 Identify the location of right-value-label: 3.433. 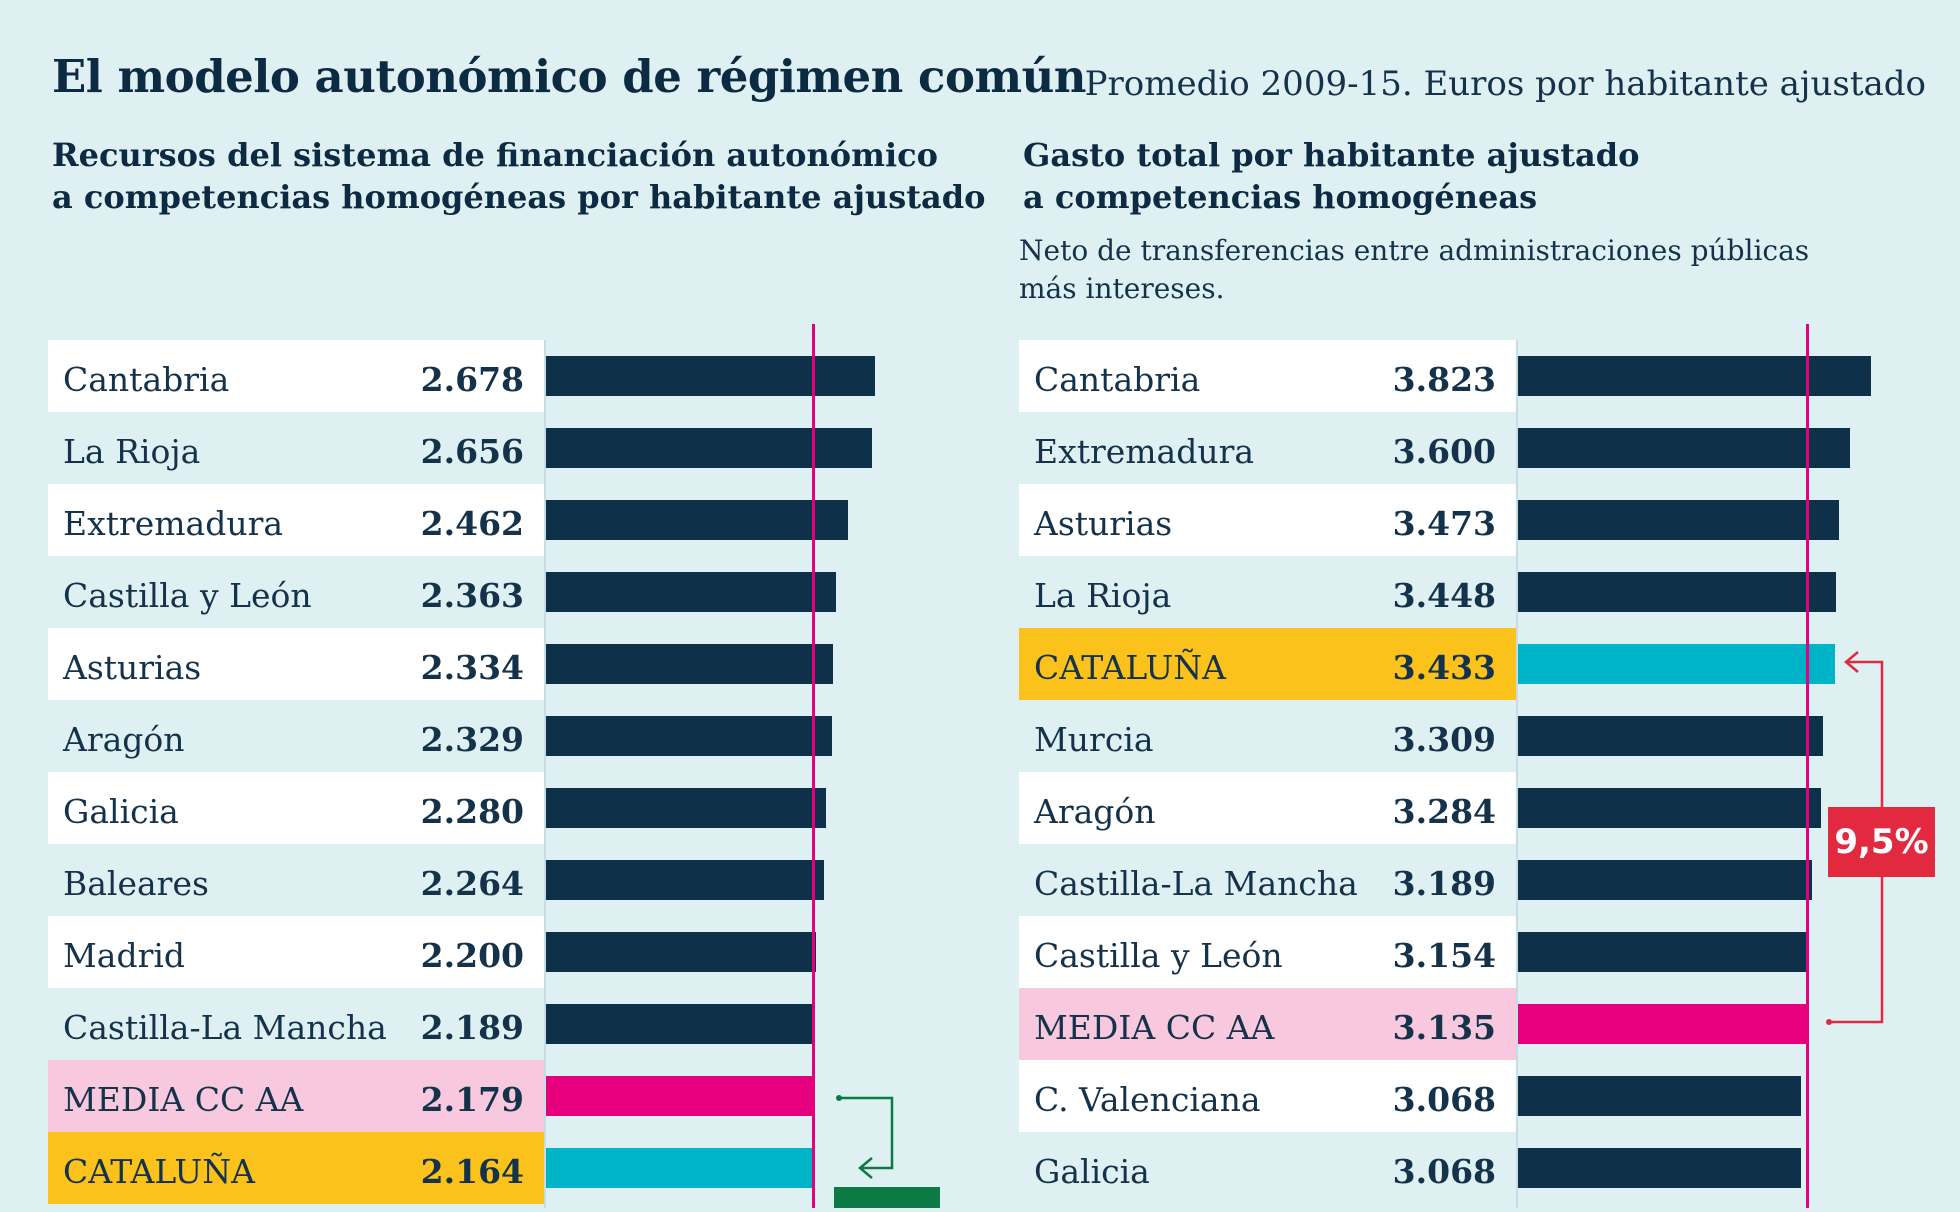
(1444, 667).